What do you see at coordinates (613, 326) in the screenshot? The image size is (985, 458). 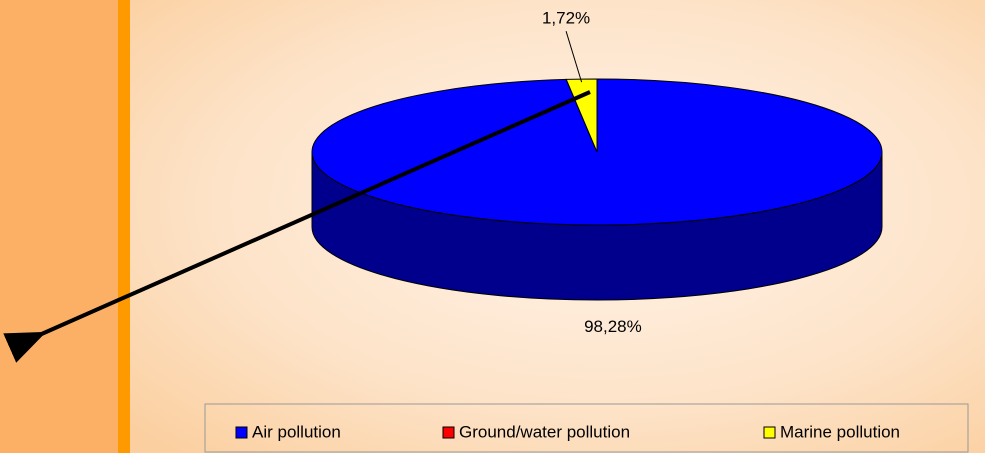 I see `data-label: 98,28%` at bounding box center [613, 326].